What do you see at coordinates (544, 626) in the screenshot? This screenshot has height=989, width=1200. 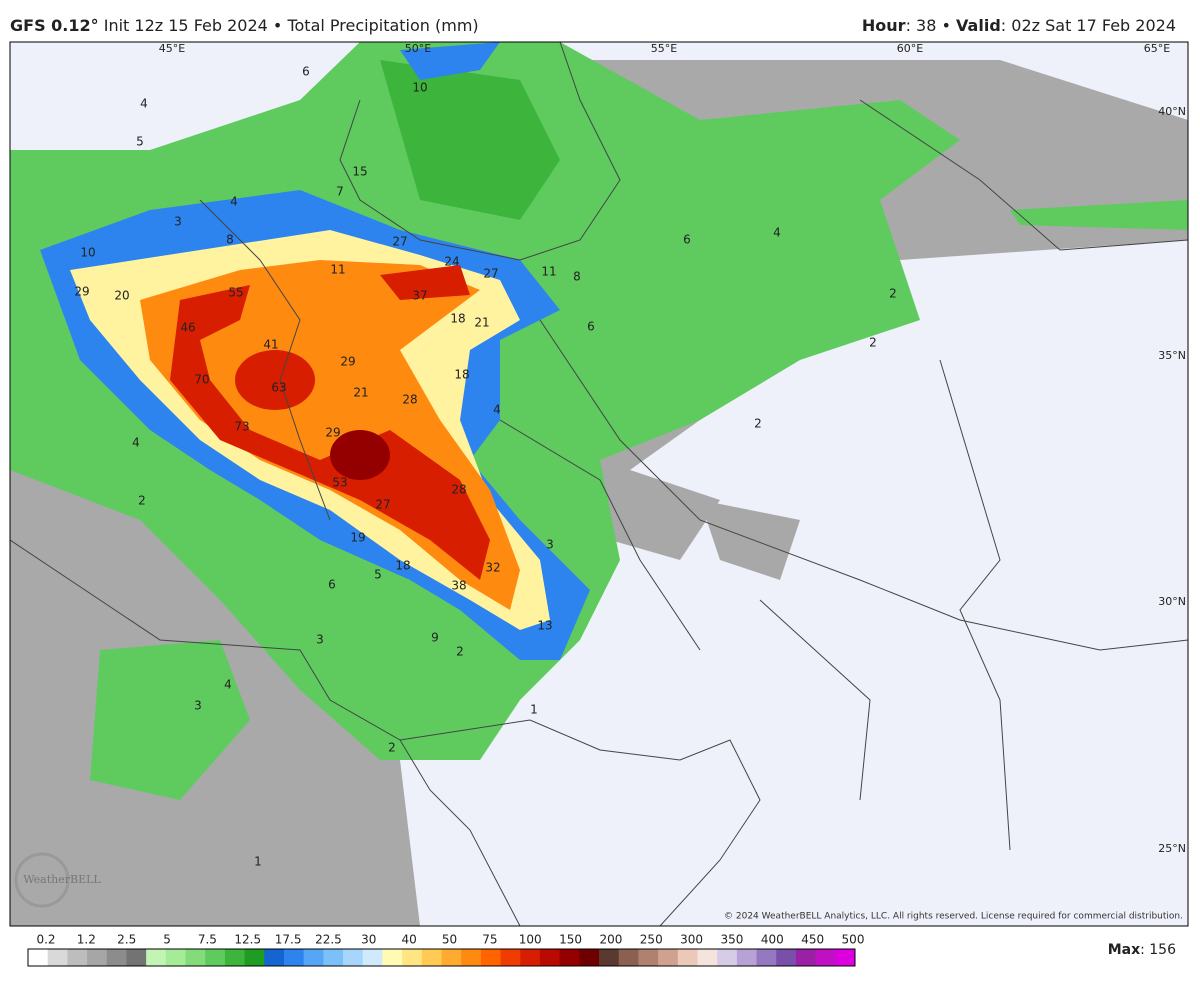 I see `precip-label: 13` at bounding box center [544, 626].